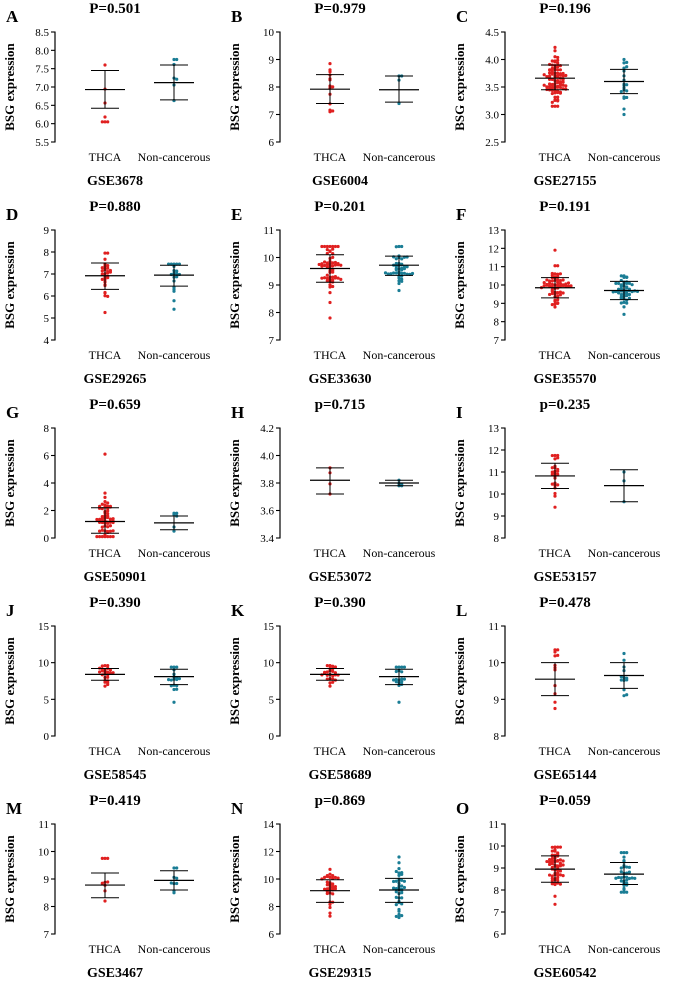 Image resolution: width=675 pixels, height=992 pixels. What do you see at coordinates (461, 610) in the screenshot?
I see `panel-letter: L` at bounding box center [461, 610].